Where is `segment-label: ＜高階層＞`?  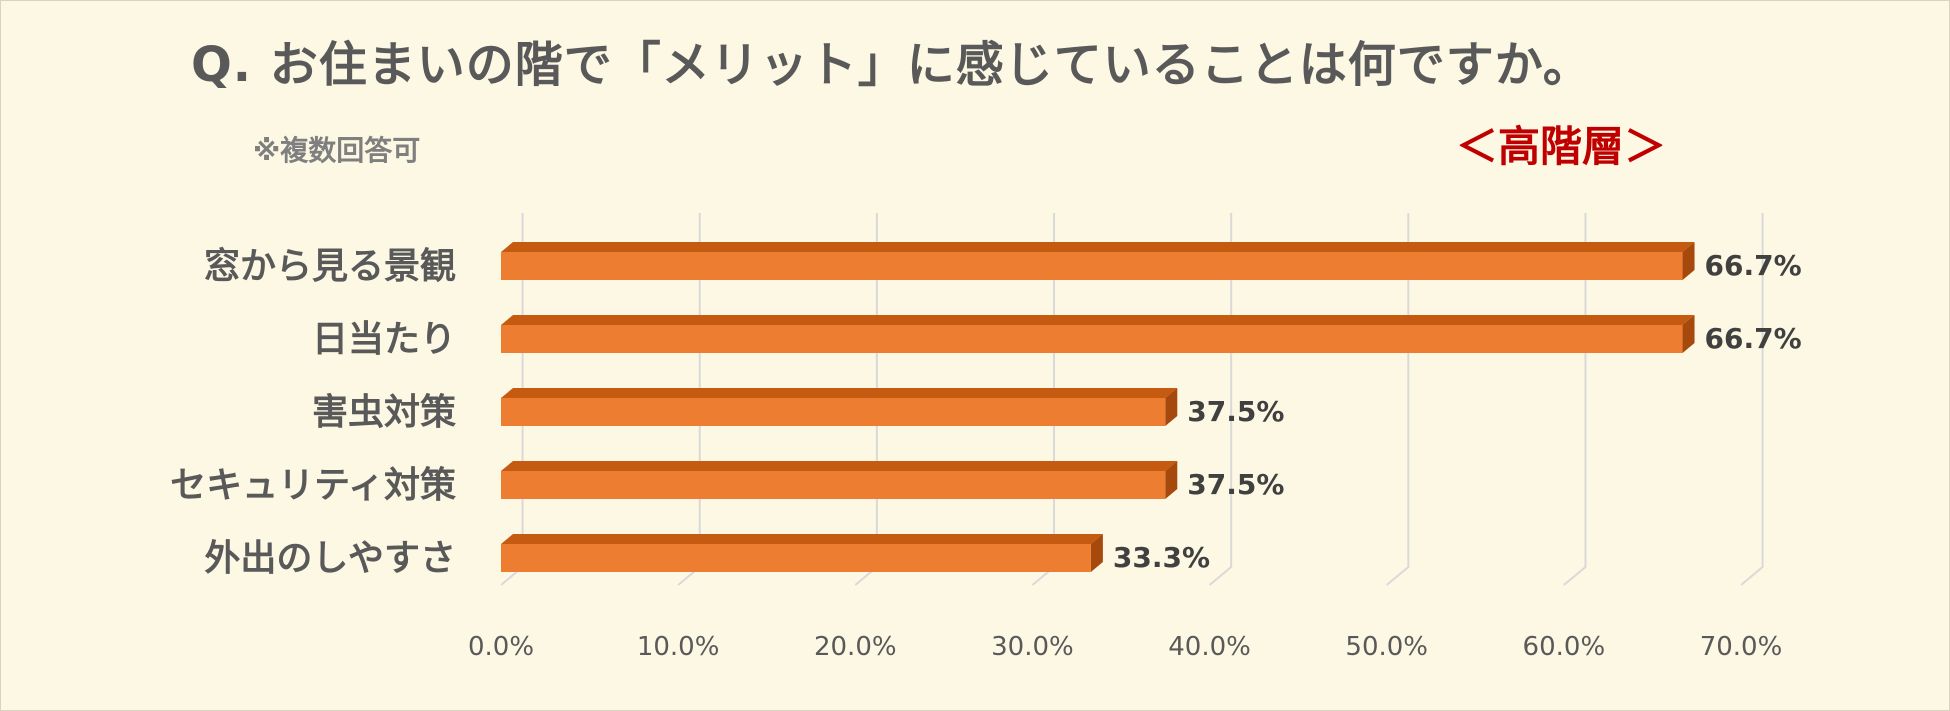 segment-label: ＜高階層＞ is located at coordinates (1561, 146).